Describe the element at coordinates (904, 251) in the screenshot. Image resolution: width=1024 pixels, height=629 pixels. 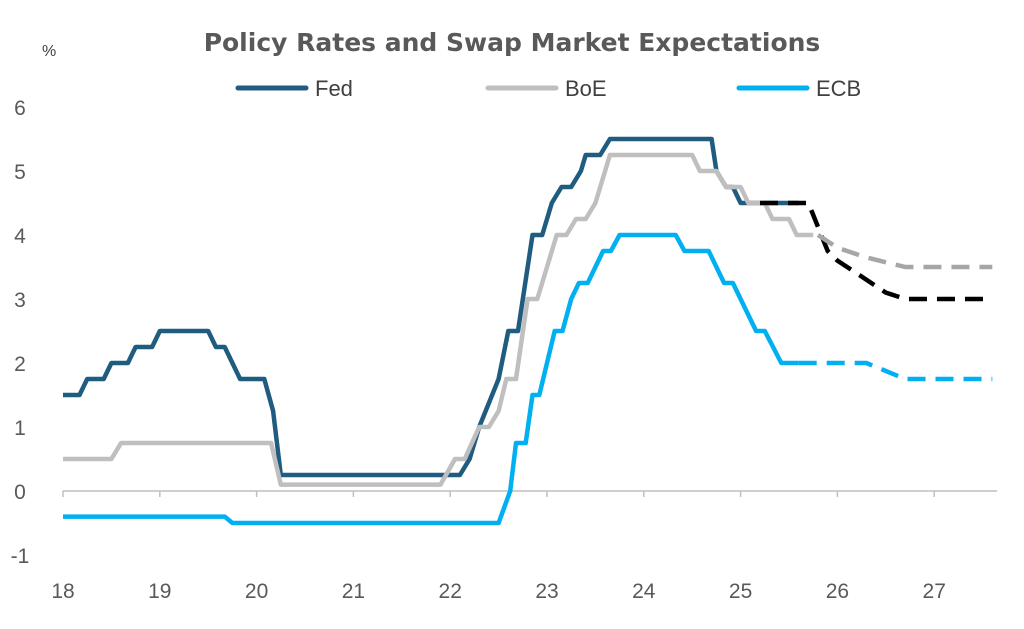
I see `series-line-boe-expectations` at that location.